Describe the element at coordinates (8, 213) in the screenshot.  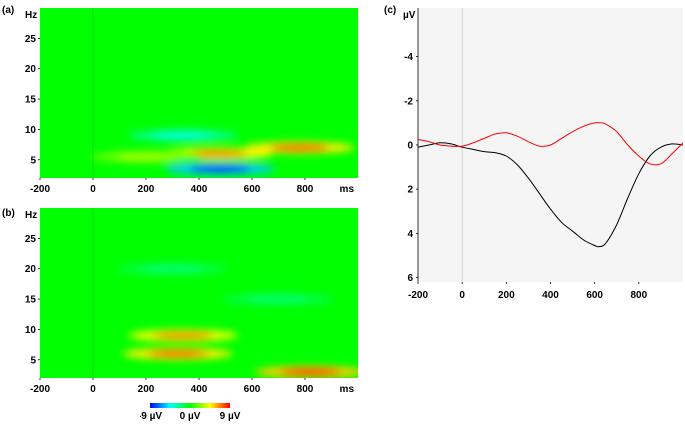
I see `panel-b-label: (b)` at that location.